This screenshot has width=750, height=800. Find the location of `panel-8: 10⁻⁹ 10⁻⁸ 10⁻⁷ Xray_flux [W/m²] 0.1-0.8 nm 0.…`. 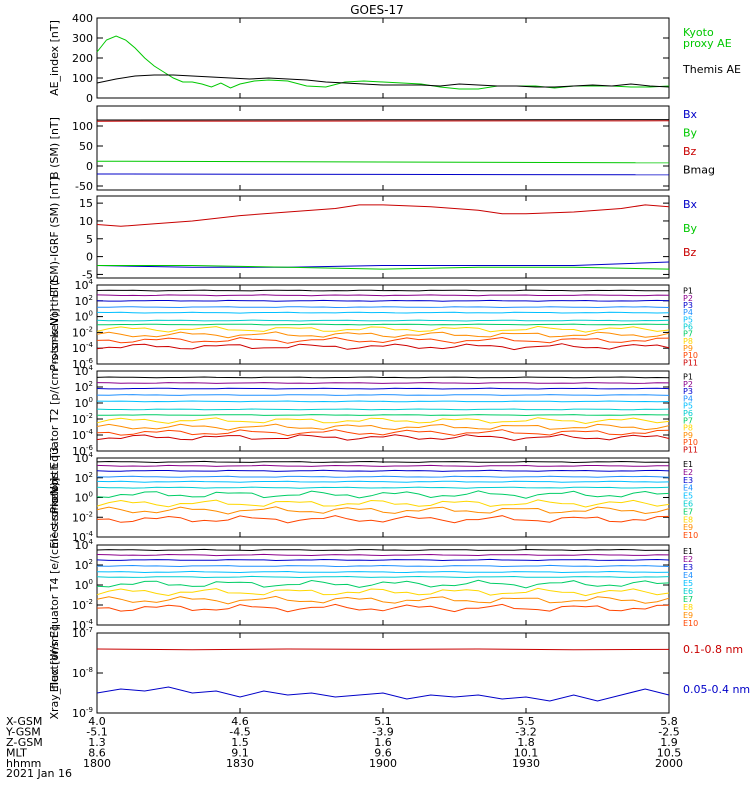

panel-8: 10⁻⁹ 10⁻⁸ 10⁻⁷ Xray_flux [W/m²] 0.1-0.8 nm 0.… is located at coordinates (399, 673).